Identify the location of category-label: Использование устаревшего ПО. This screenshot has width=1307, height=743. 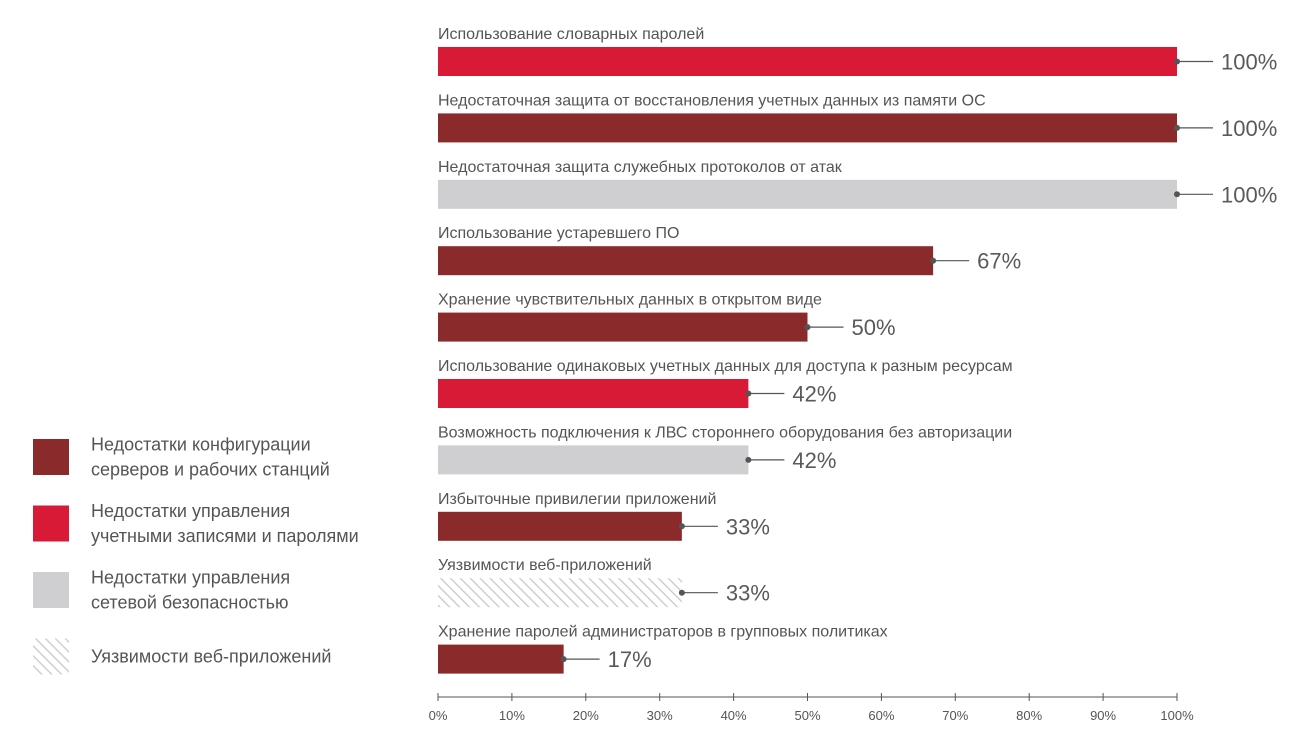
(558, 233).